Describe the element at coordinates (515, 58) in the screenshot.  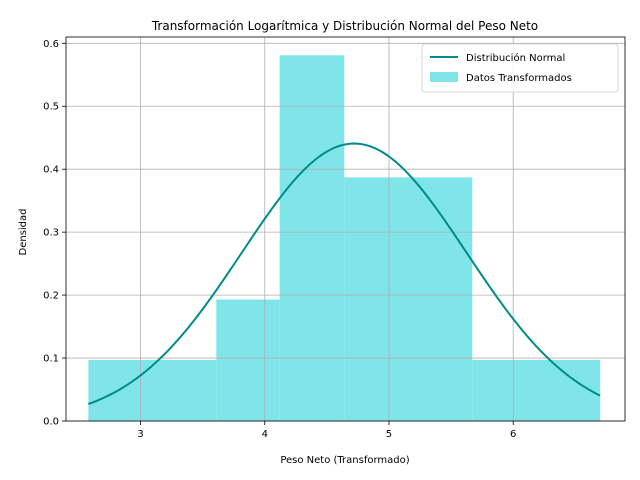
I see `legend-label-normal: Distribución Normal` at that location.